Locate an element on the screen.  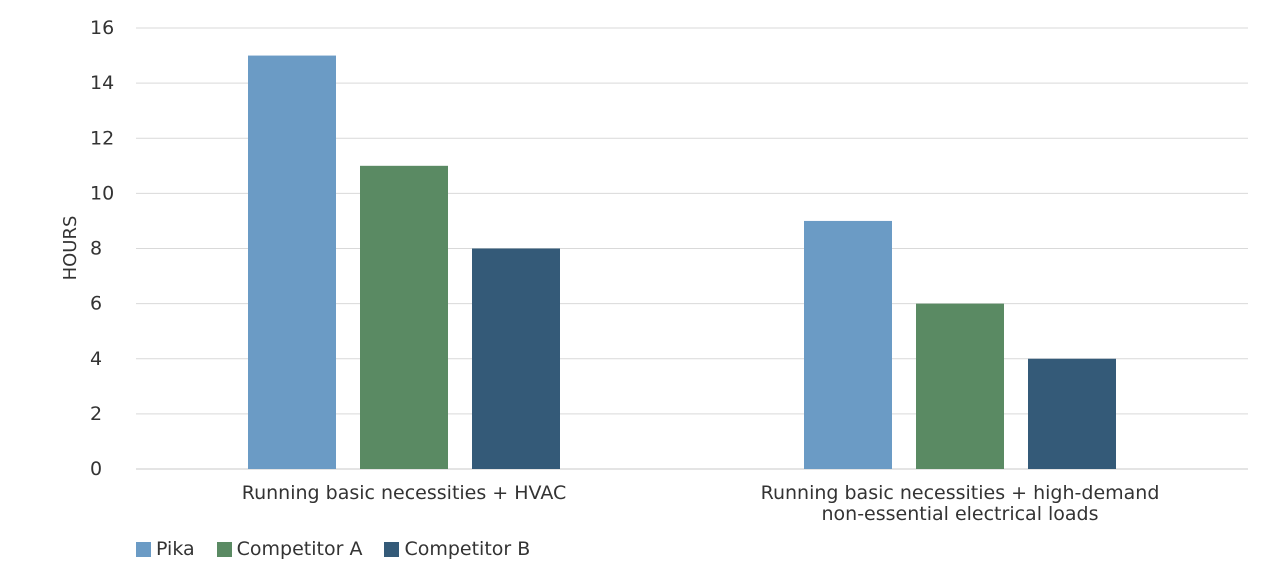
y-tick-label: 6 is located at coordinates (96, 304).